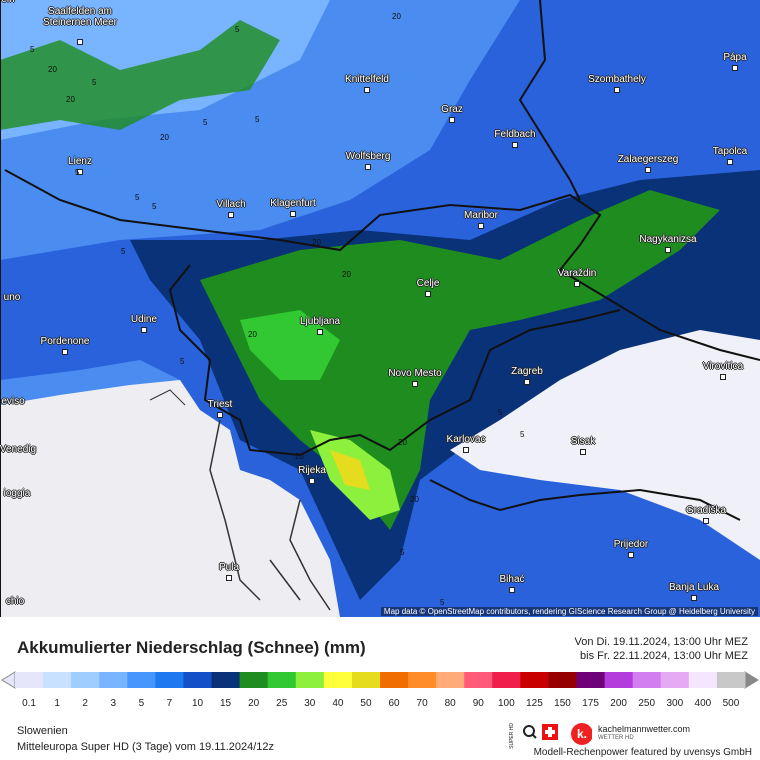  Describe the element at coordinates (320, 321) in the screenshot. I see `city-label: Ljubljana` at that location.